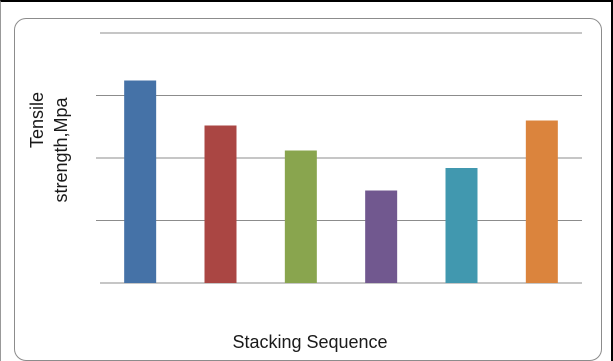  What do you see at coordinates (37, 120) in the screenshot?
I see `y-axis-label-line1: Tensile` at bounding box center [37, 120].